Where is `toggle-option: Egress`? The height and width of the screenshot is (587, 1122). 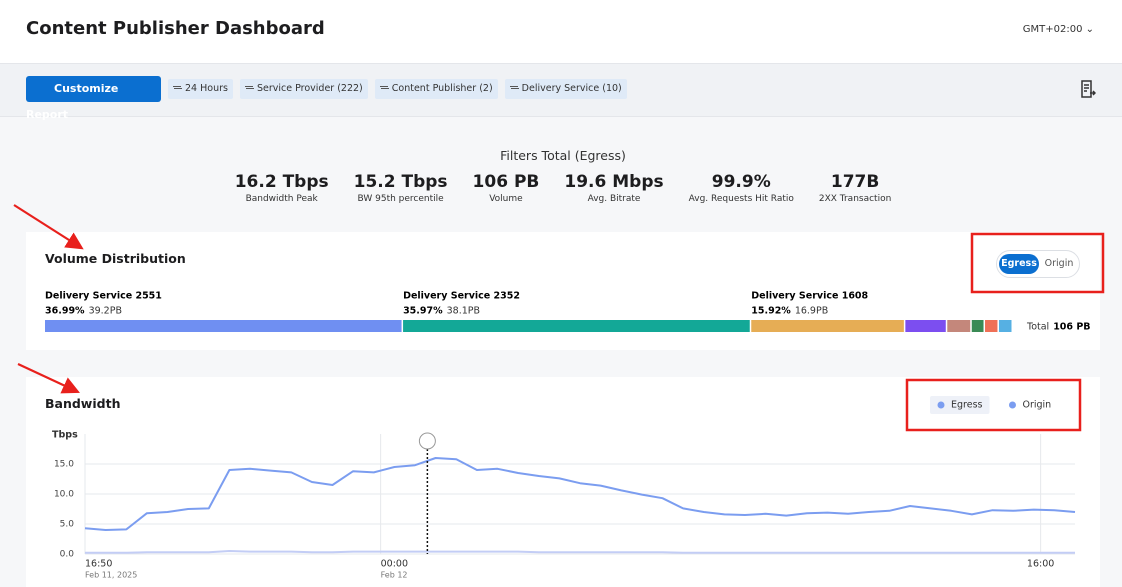
toggle-option: Egress is located at coordinates (1019, 264).